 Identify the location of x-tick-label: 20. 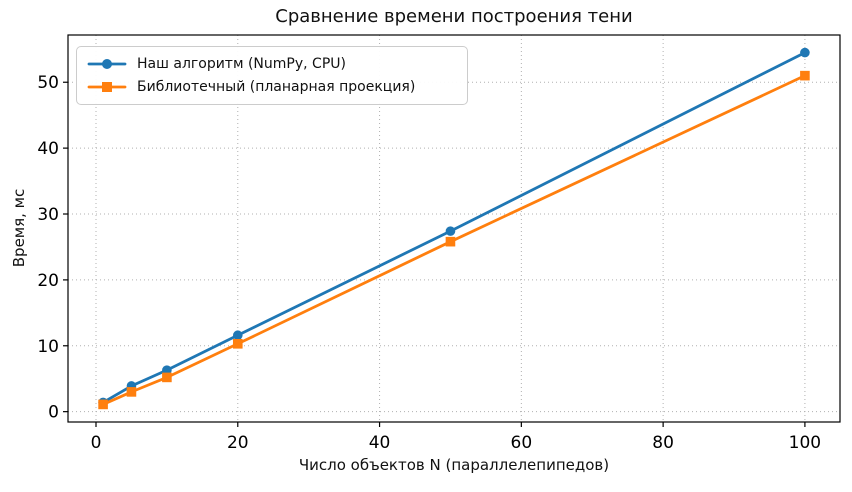
(238, 443).